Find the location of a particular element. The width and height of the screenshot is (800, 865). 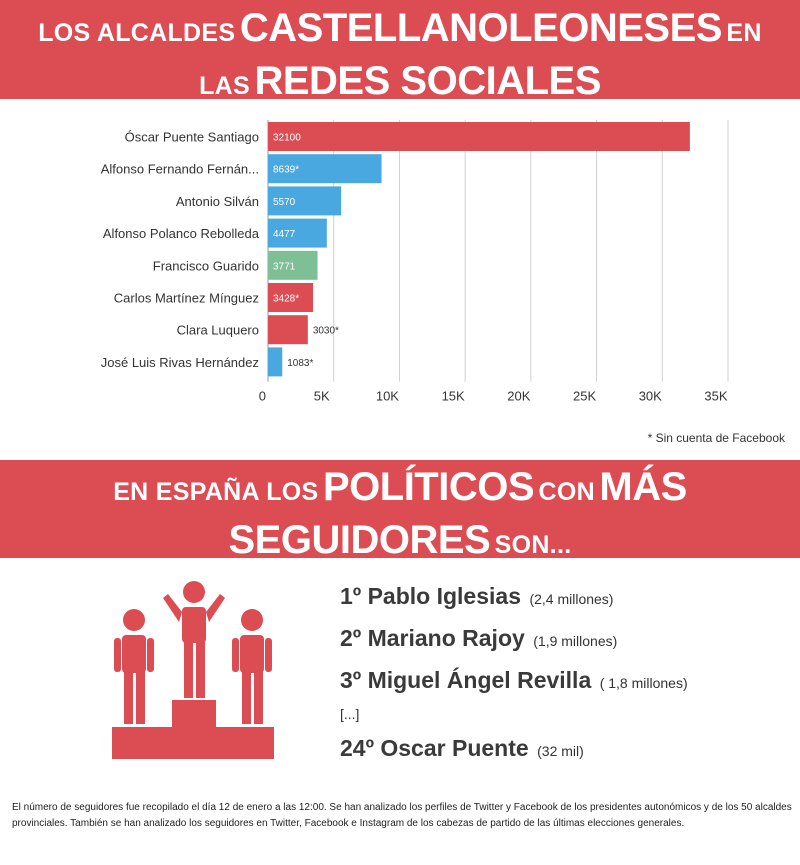

podium-icon is located at coordinates (193, 670).